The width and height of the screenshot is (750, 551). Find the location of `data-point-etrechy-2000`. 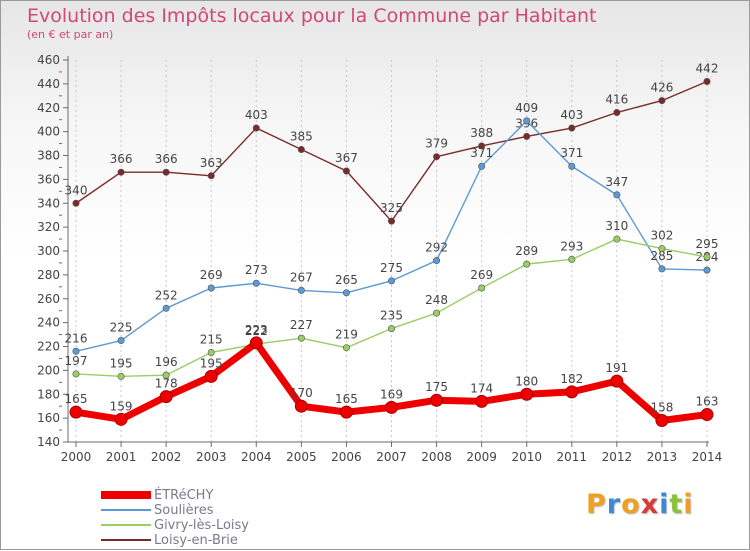

data-point-etrechy-2000 is located at coordinates (76, 412).